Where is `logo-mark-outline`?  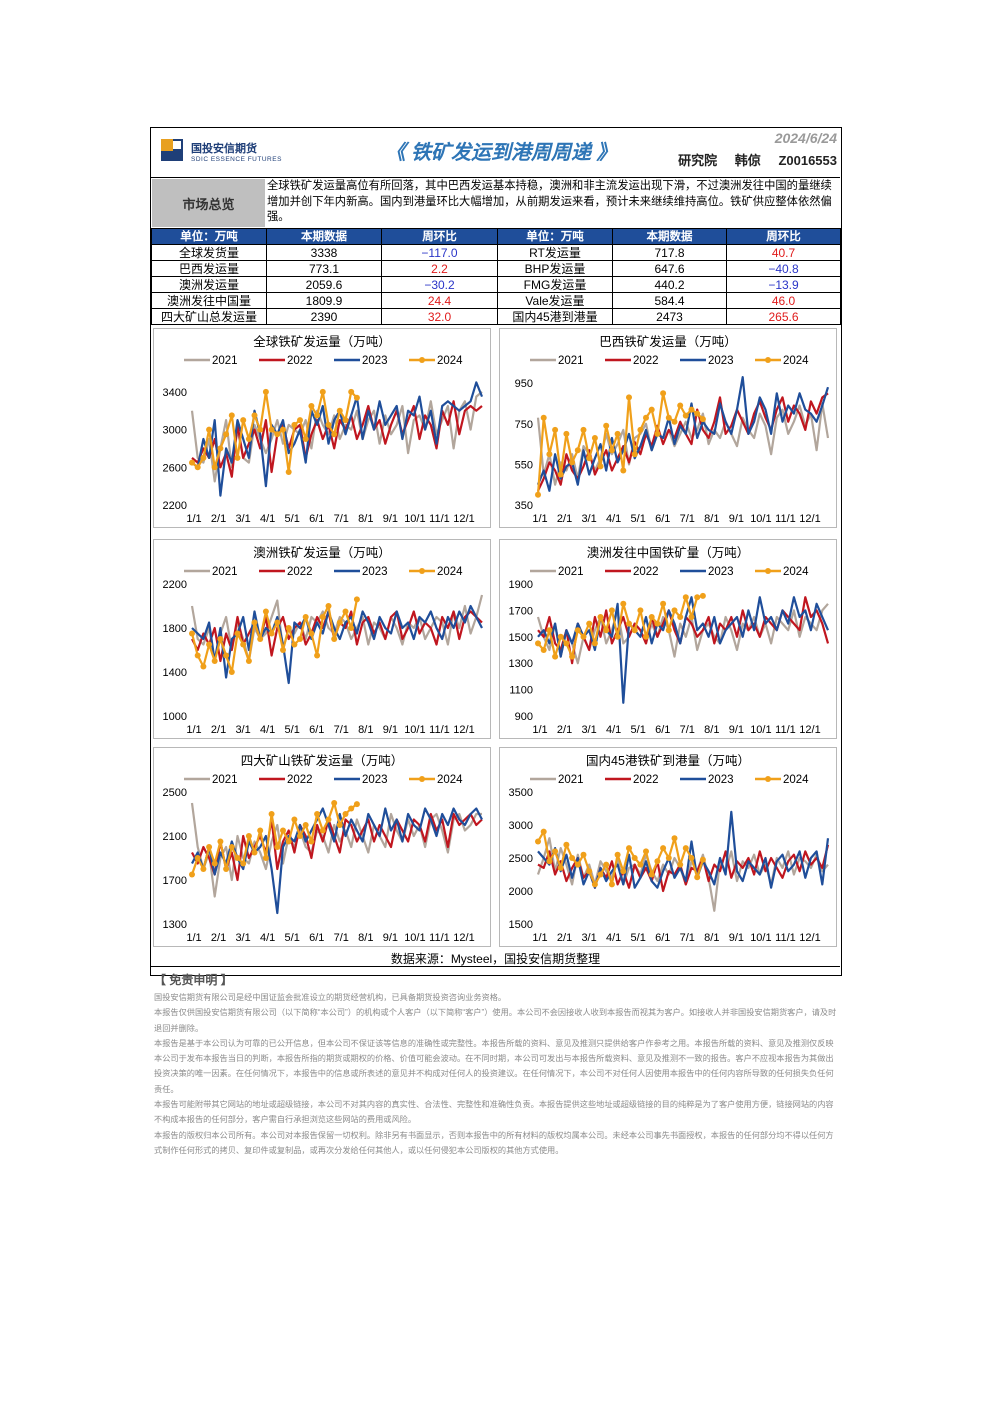
logo-mark-outline is located at coordinates (178, 145).